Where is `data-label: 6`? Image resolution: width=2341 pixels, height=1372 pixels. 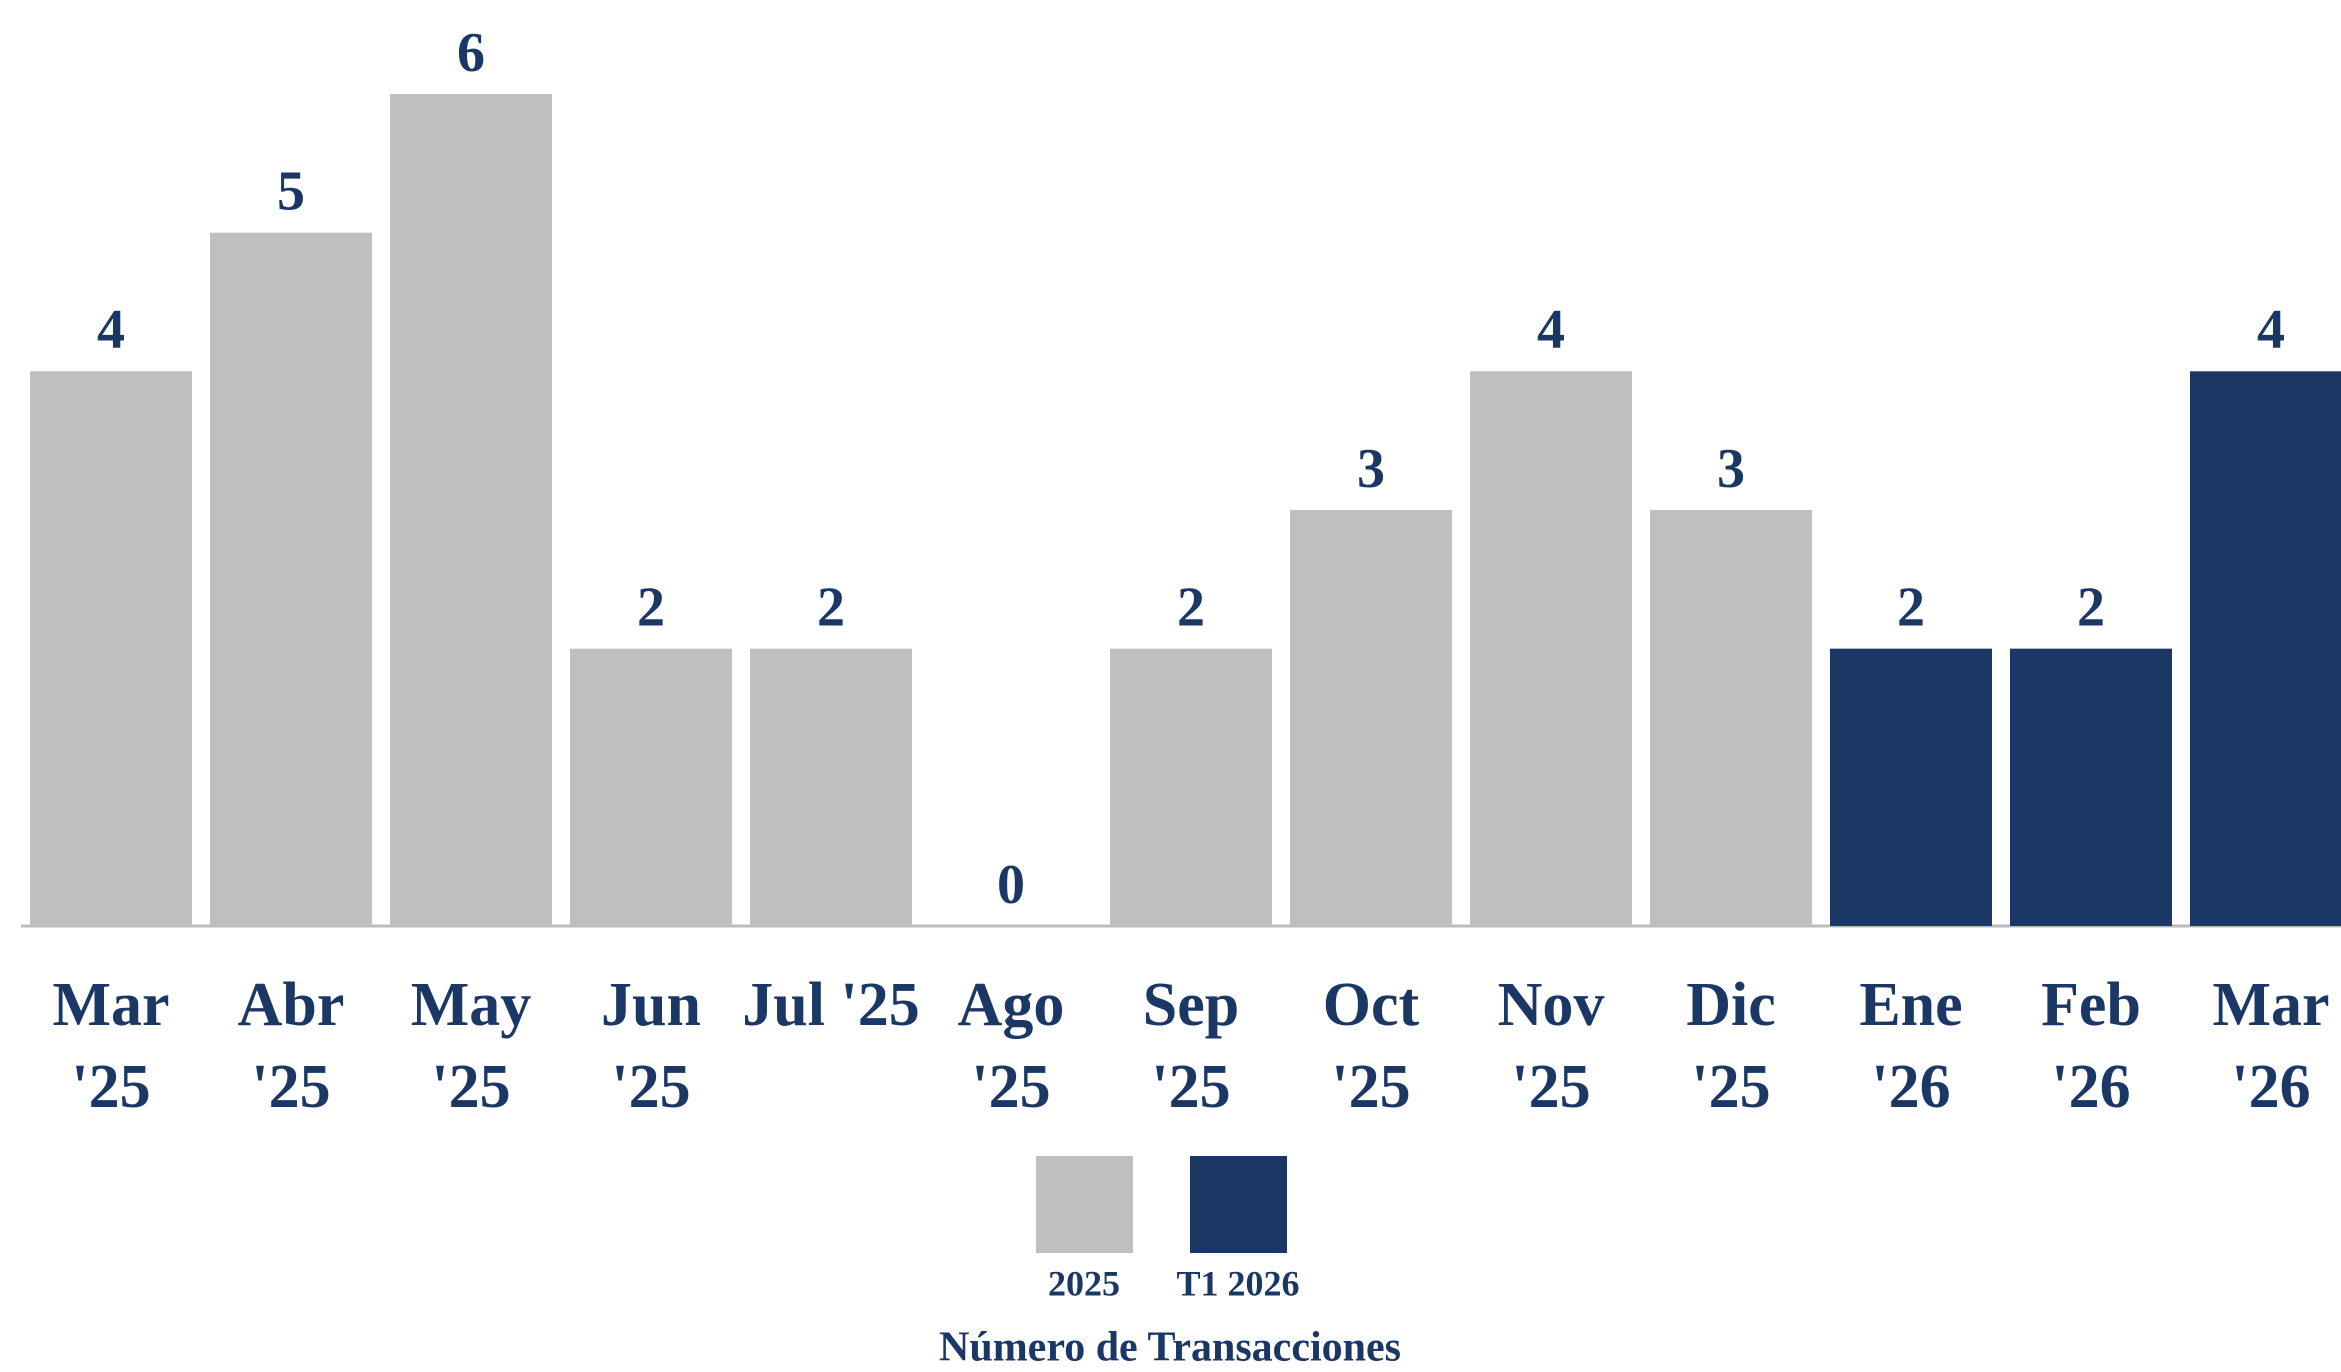
data-label: 6 is located at coordinates (471, 53).